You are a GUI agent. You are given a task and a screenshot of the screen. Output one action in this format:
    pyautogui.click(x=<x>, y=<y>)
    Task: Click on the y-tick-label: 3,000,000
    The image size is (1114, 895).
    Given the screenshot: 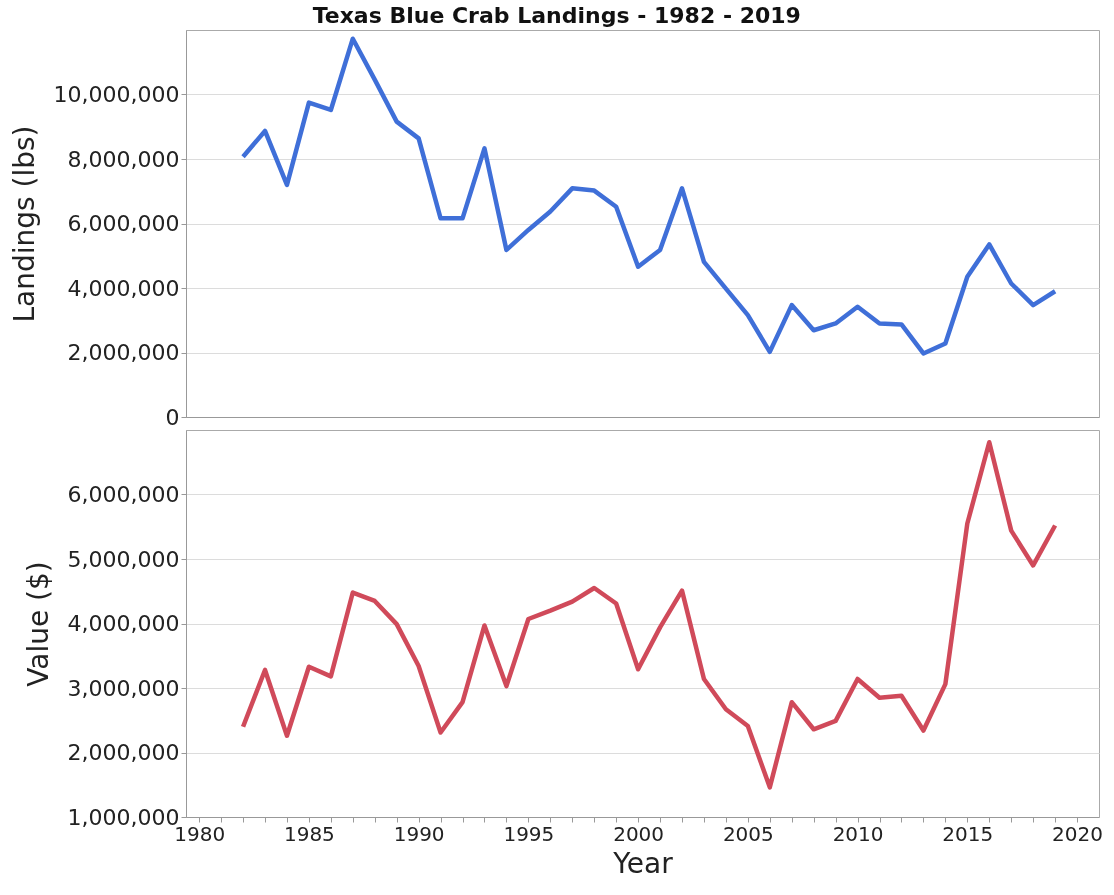 What is the action you would take?
    pyautogui.click(x=123, y=688)
    